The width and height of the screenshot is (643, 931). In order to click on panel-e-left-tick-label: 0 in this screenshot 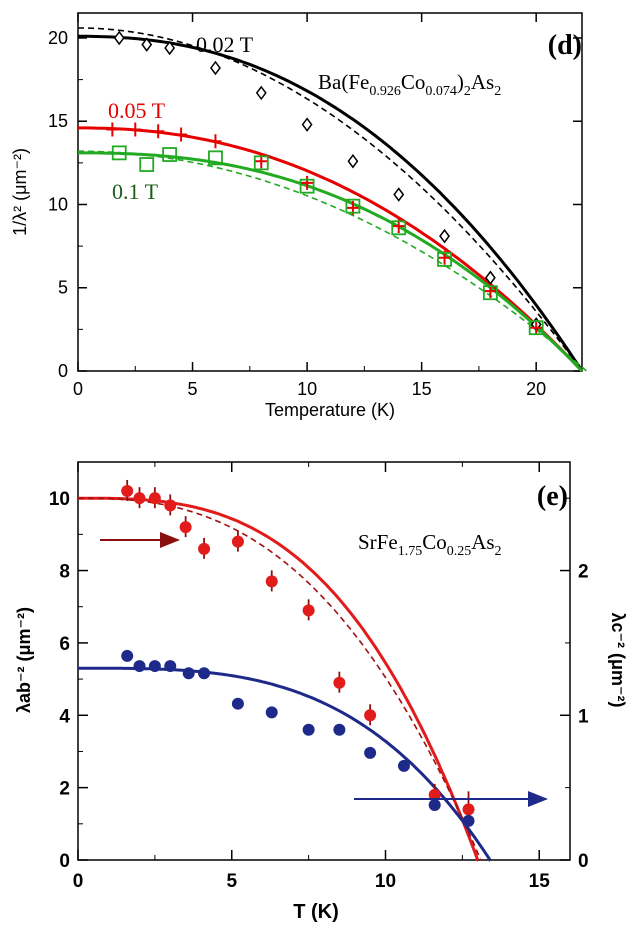, I will do `click(64, 861)`.